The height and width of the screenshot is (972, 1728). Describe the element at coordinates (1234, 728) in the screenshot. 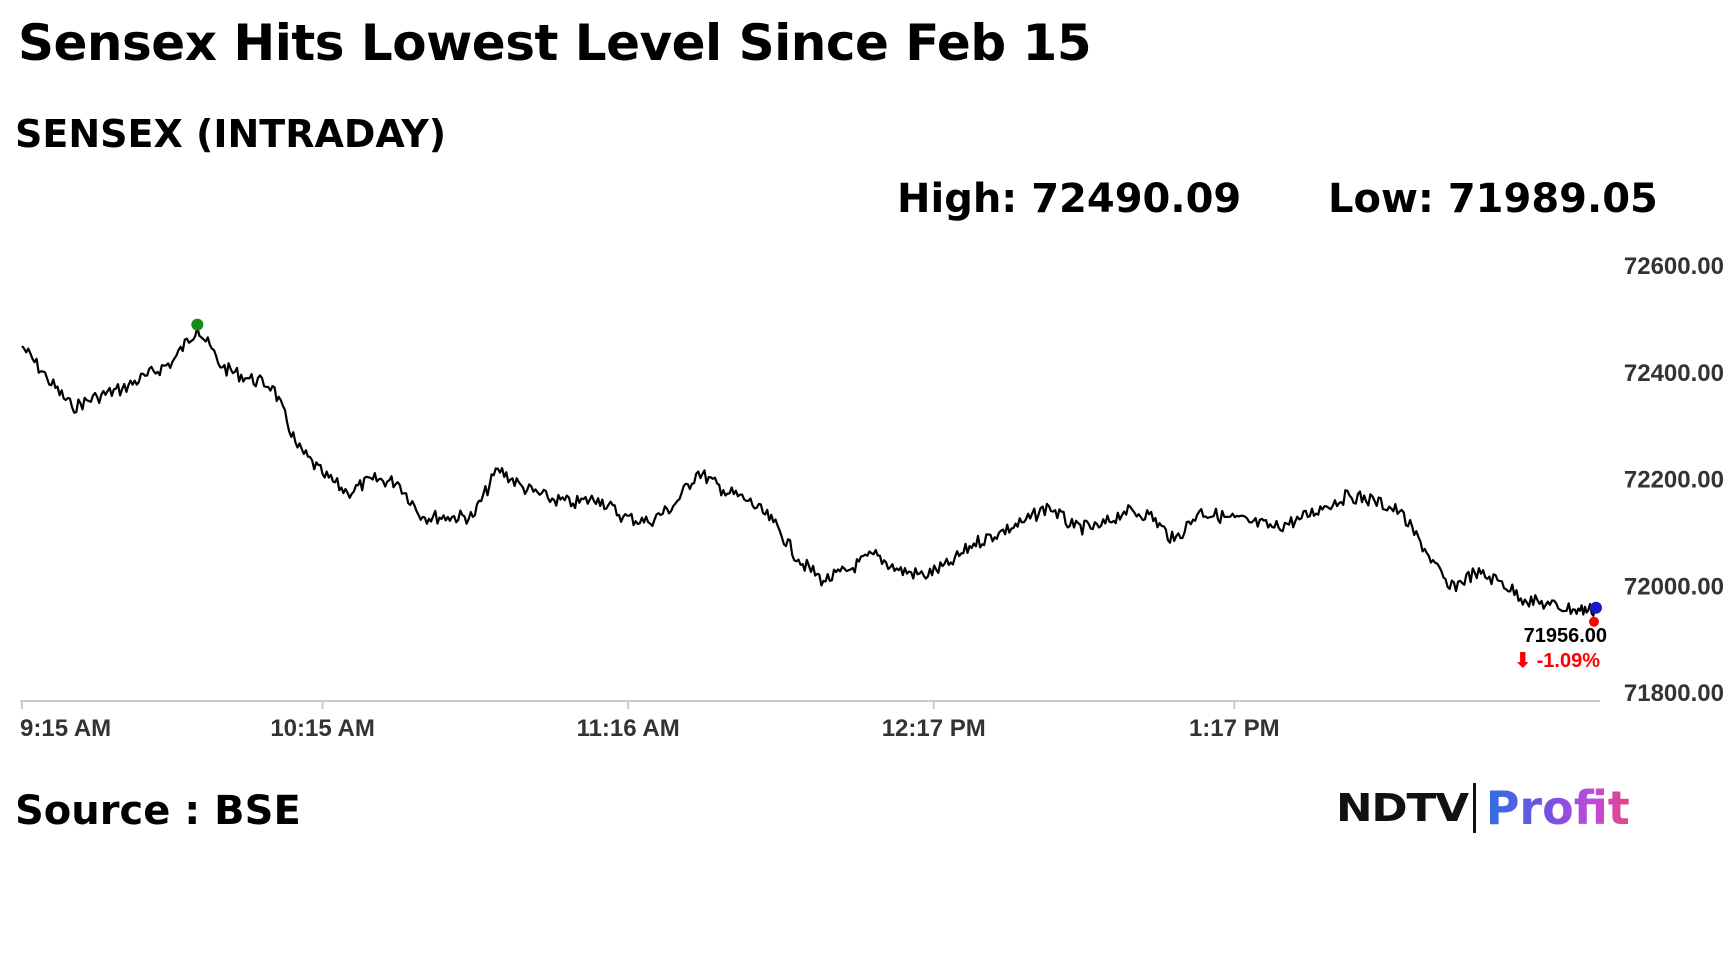

I see `x-tick-label: 1:17 PM` at that location.